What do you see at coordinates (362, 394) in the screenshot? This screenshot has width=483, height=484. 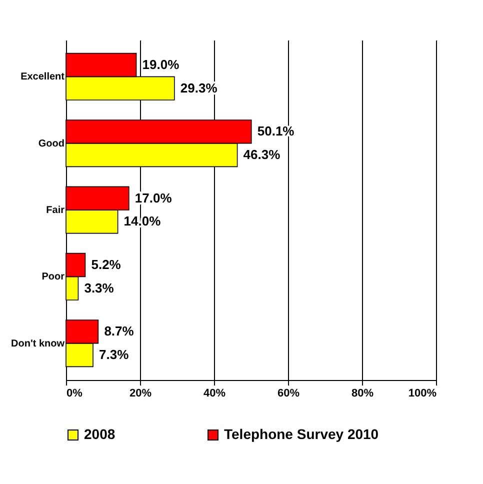 I see `x-tick-label: 80%` at bounding box center [362, 394].